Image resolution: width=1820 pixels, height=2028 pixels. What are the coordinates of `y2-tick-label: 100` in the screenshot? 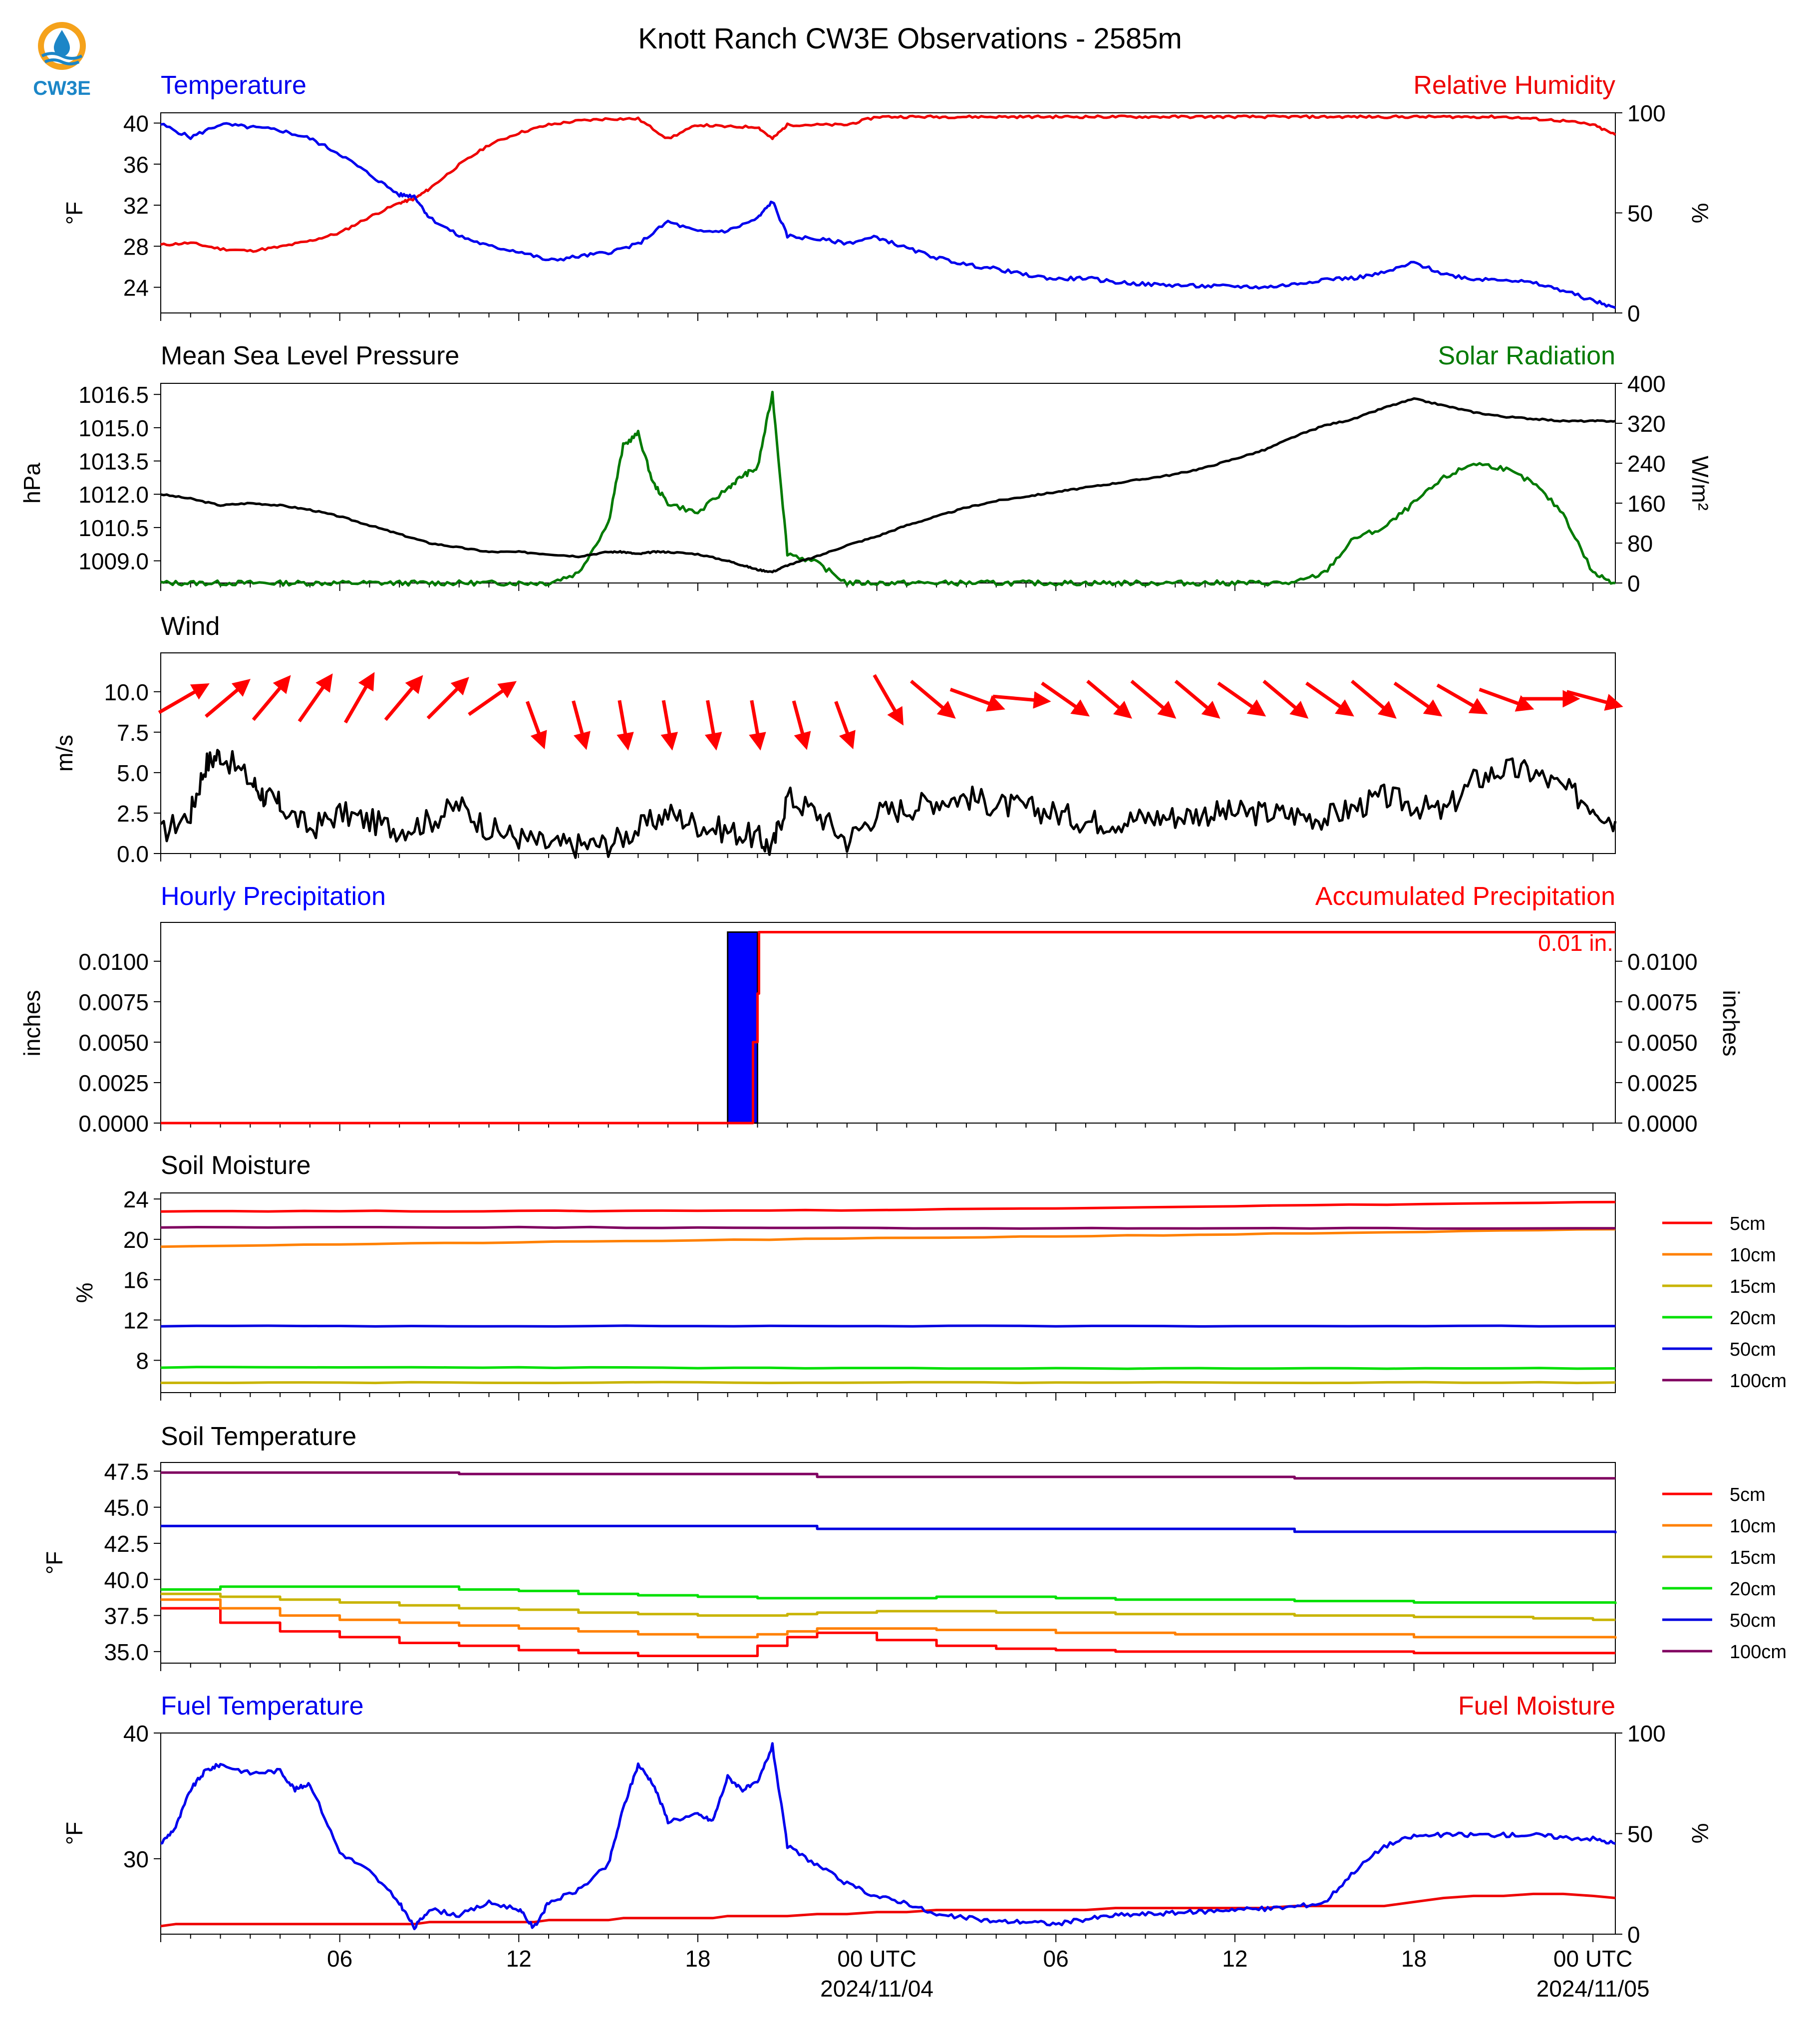 It's located at (1646, 1733).